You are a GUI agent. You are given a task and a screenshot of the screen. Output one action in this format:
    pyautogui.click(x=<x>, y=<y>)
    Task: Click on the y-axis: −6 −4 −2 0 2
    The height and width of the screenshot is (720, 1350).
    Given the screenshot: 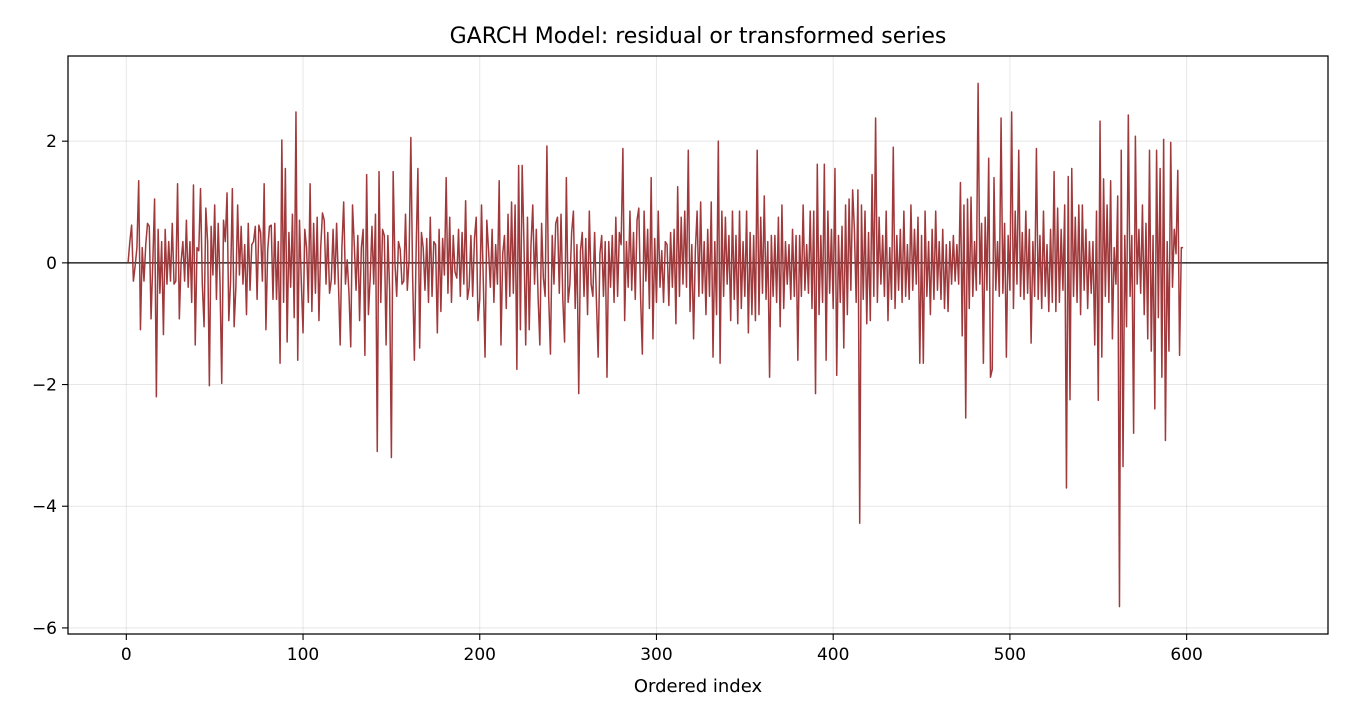 What is the action you would take?
    pyautogui.click(x=50, y=385)
    